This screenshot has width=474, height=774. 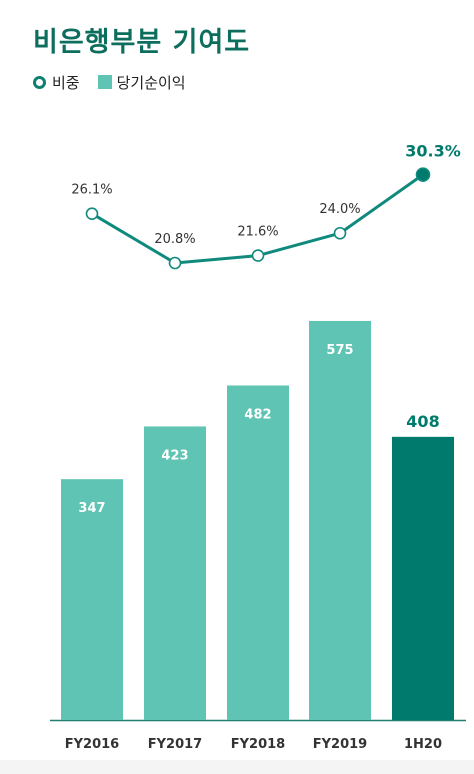 I want to click on line-value-label: 20.8%, so click(x=174, y=239).